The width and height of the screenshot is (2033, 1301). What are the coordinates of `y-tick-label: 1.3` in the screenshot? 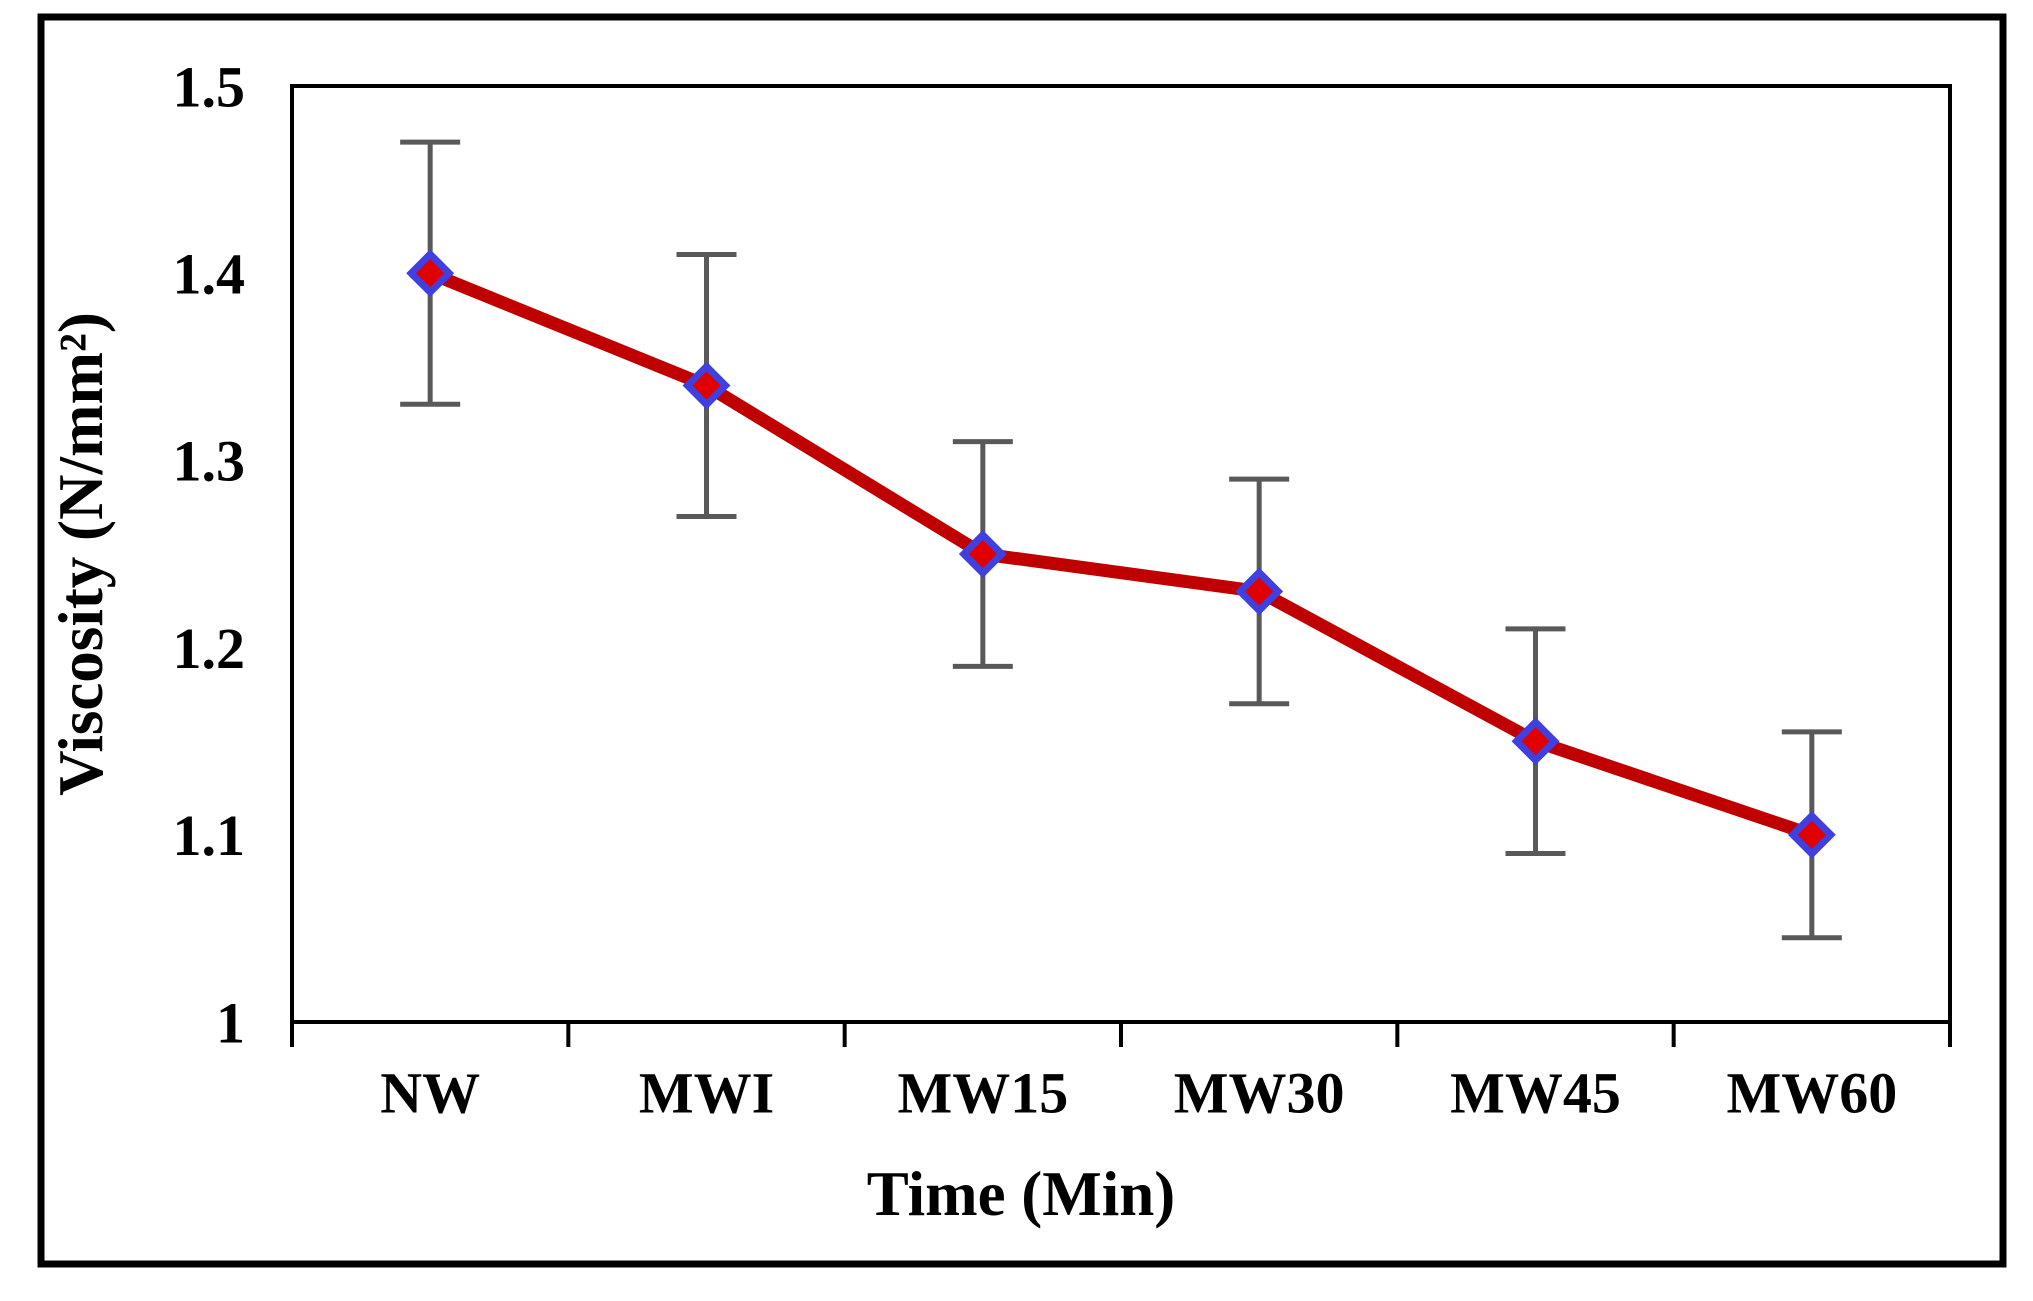 It's located at (209, 461).